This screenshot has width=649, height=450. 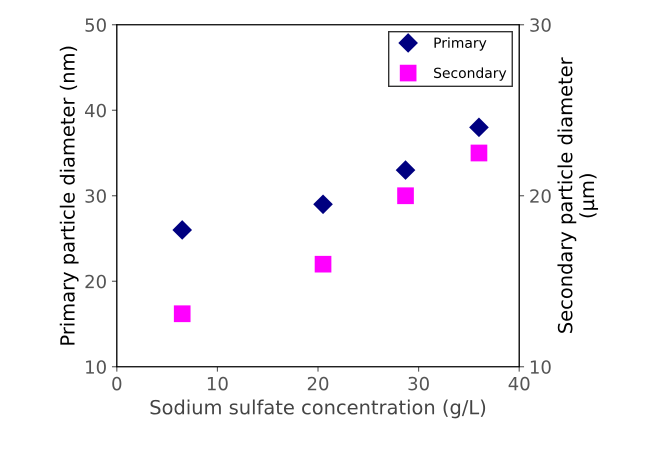 I want to click on y-tick-label: 30, so click(x=96, y=196).